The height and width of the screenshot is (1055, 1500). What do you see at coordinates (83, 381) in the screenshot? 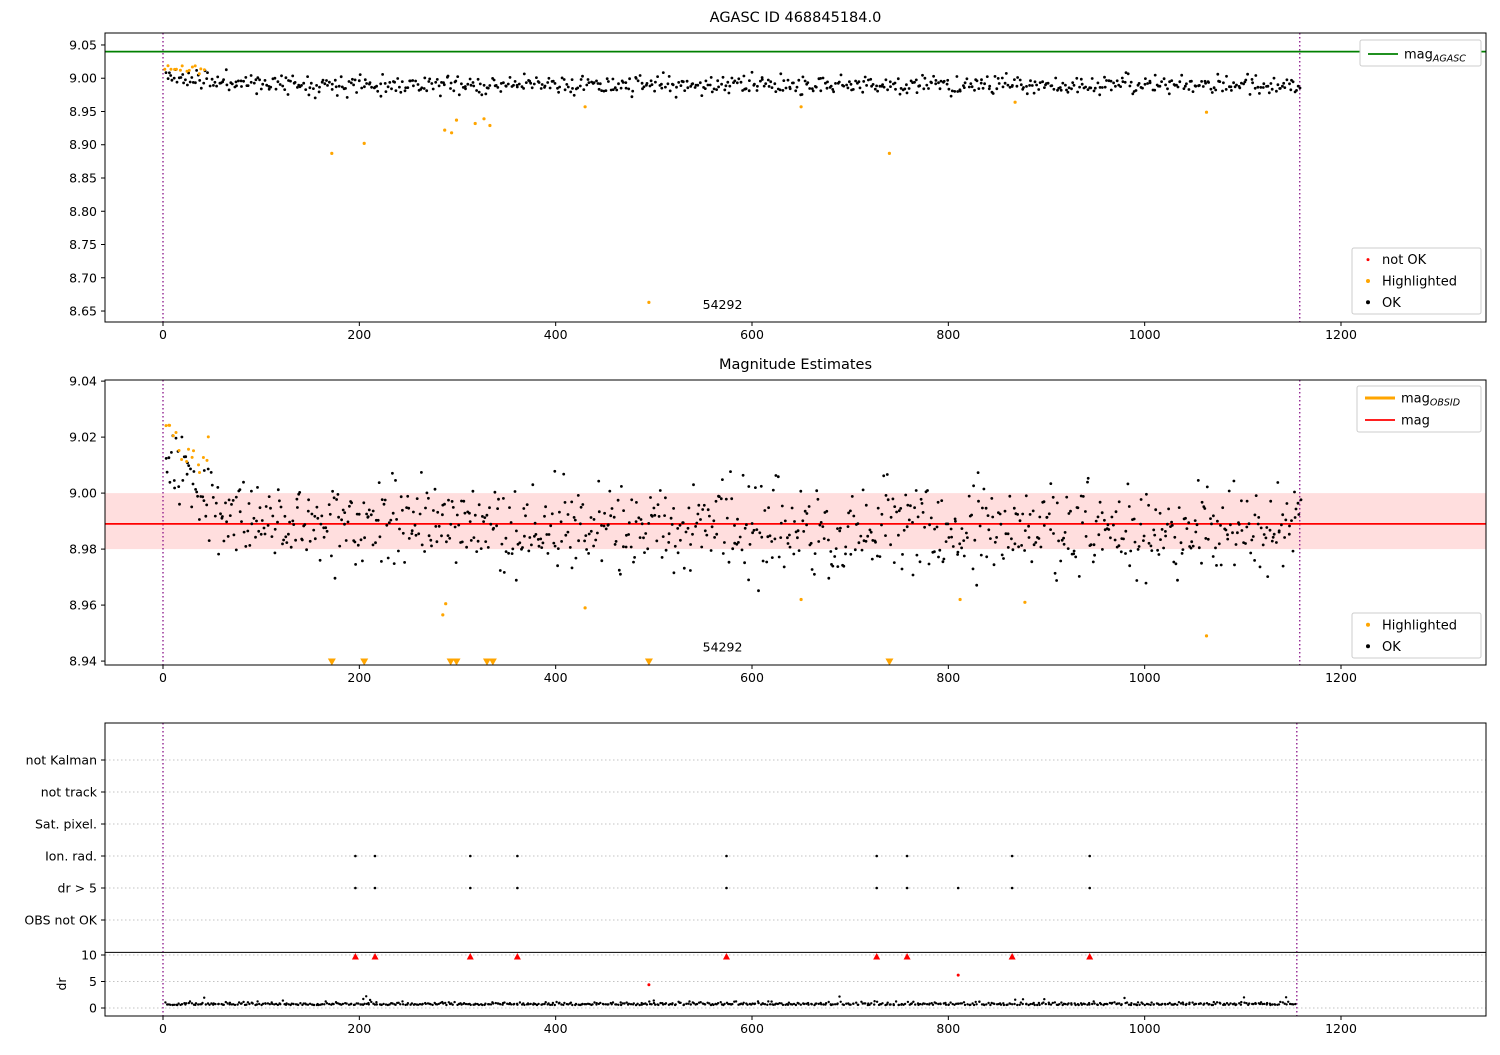
I see `y-tick-label: 9.04` at bounding box center [83, 381].